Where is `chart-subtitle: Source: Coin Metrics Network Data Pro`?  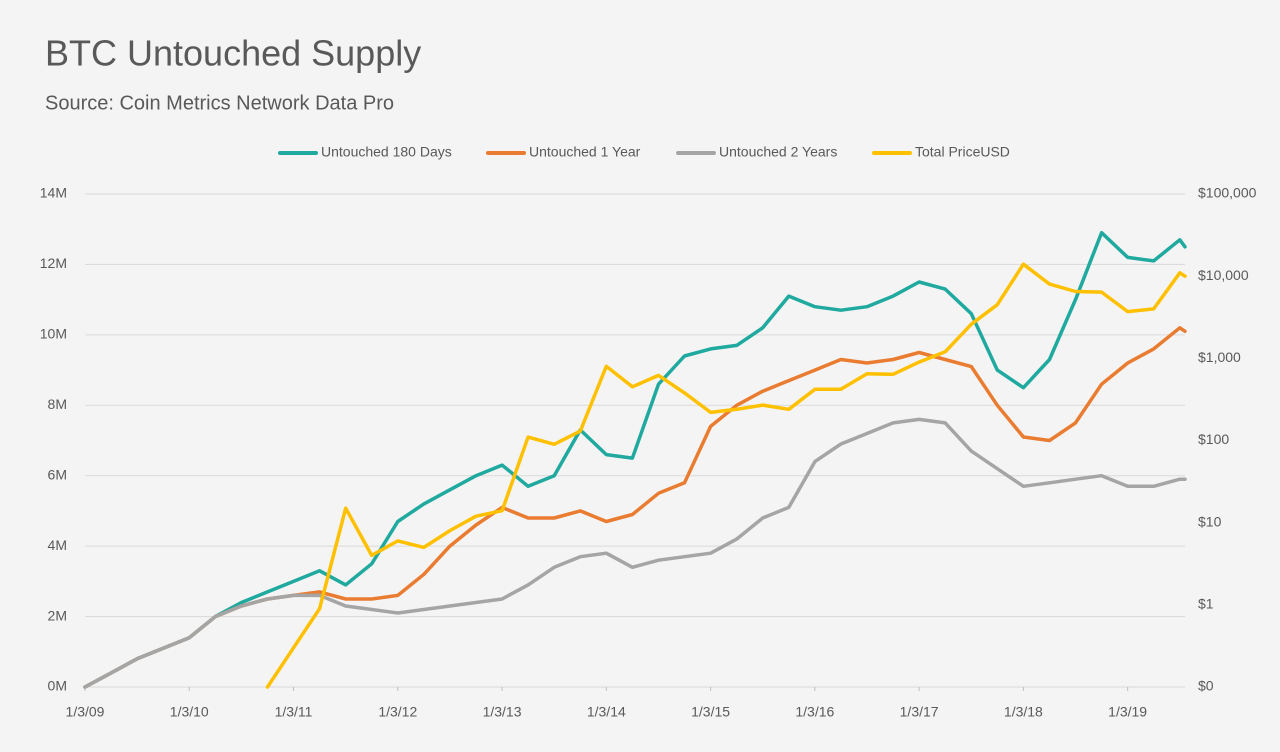 chart-subtitle: Source: Coin Metrics Network Data Pro is located at coordinates (219, 103).